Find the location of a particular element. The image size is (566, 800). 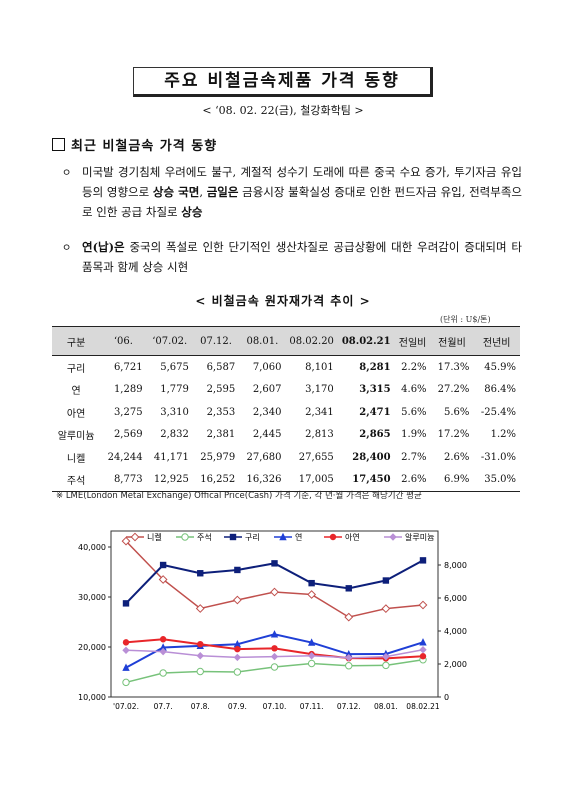

table-cell: 2.7% is located at coordinates (414, 457).